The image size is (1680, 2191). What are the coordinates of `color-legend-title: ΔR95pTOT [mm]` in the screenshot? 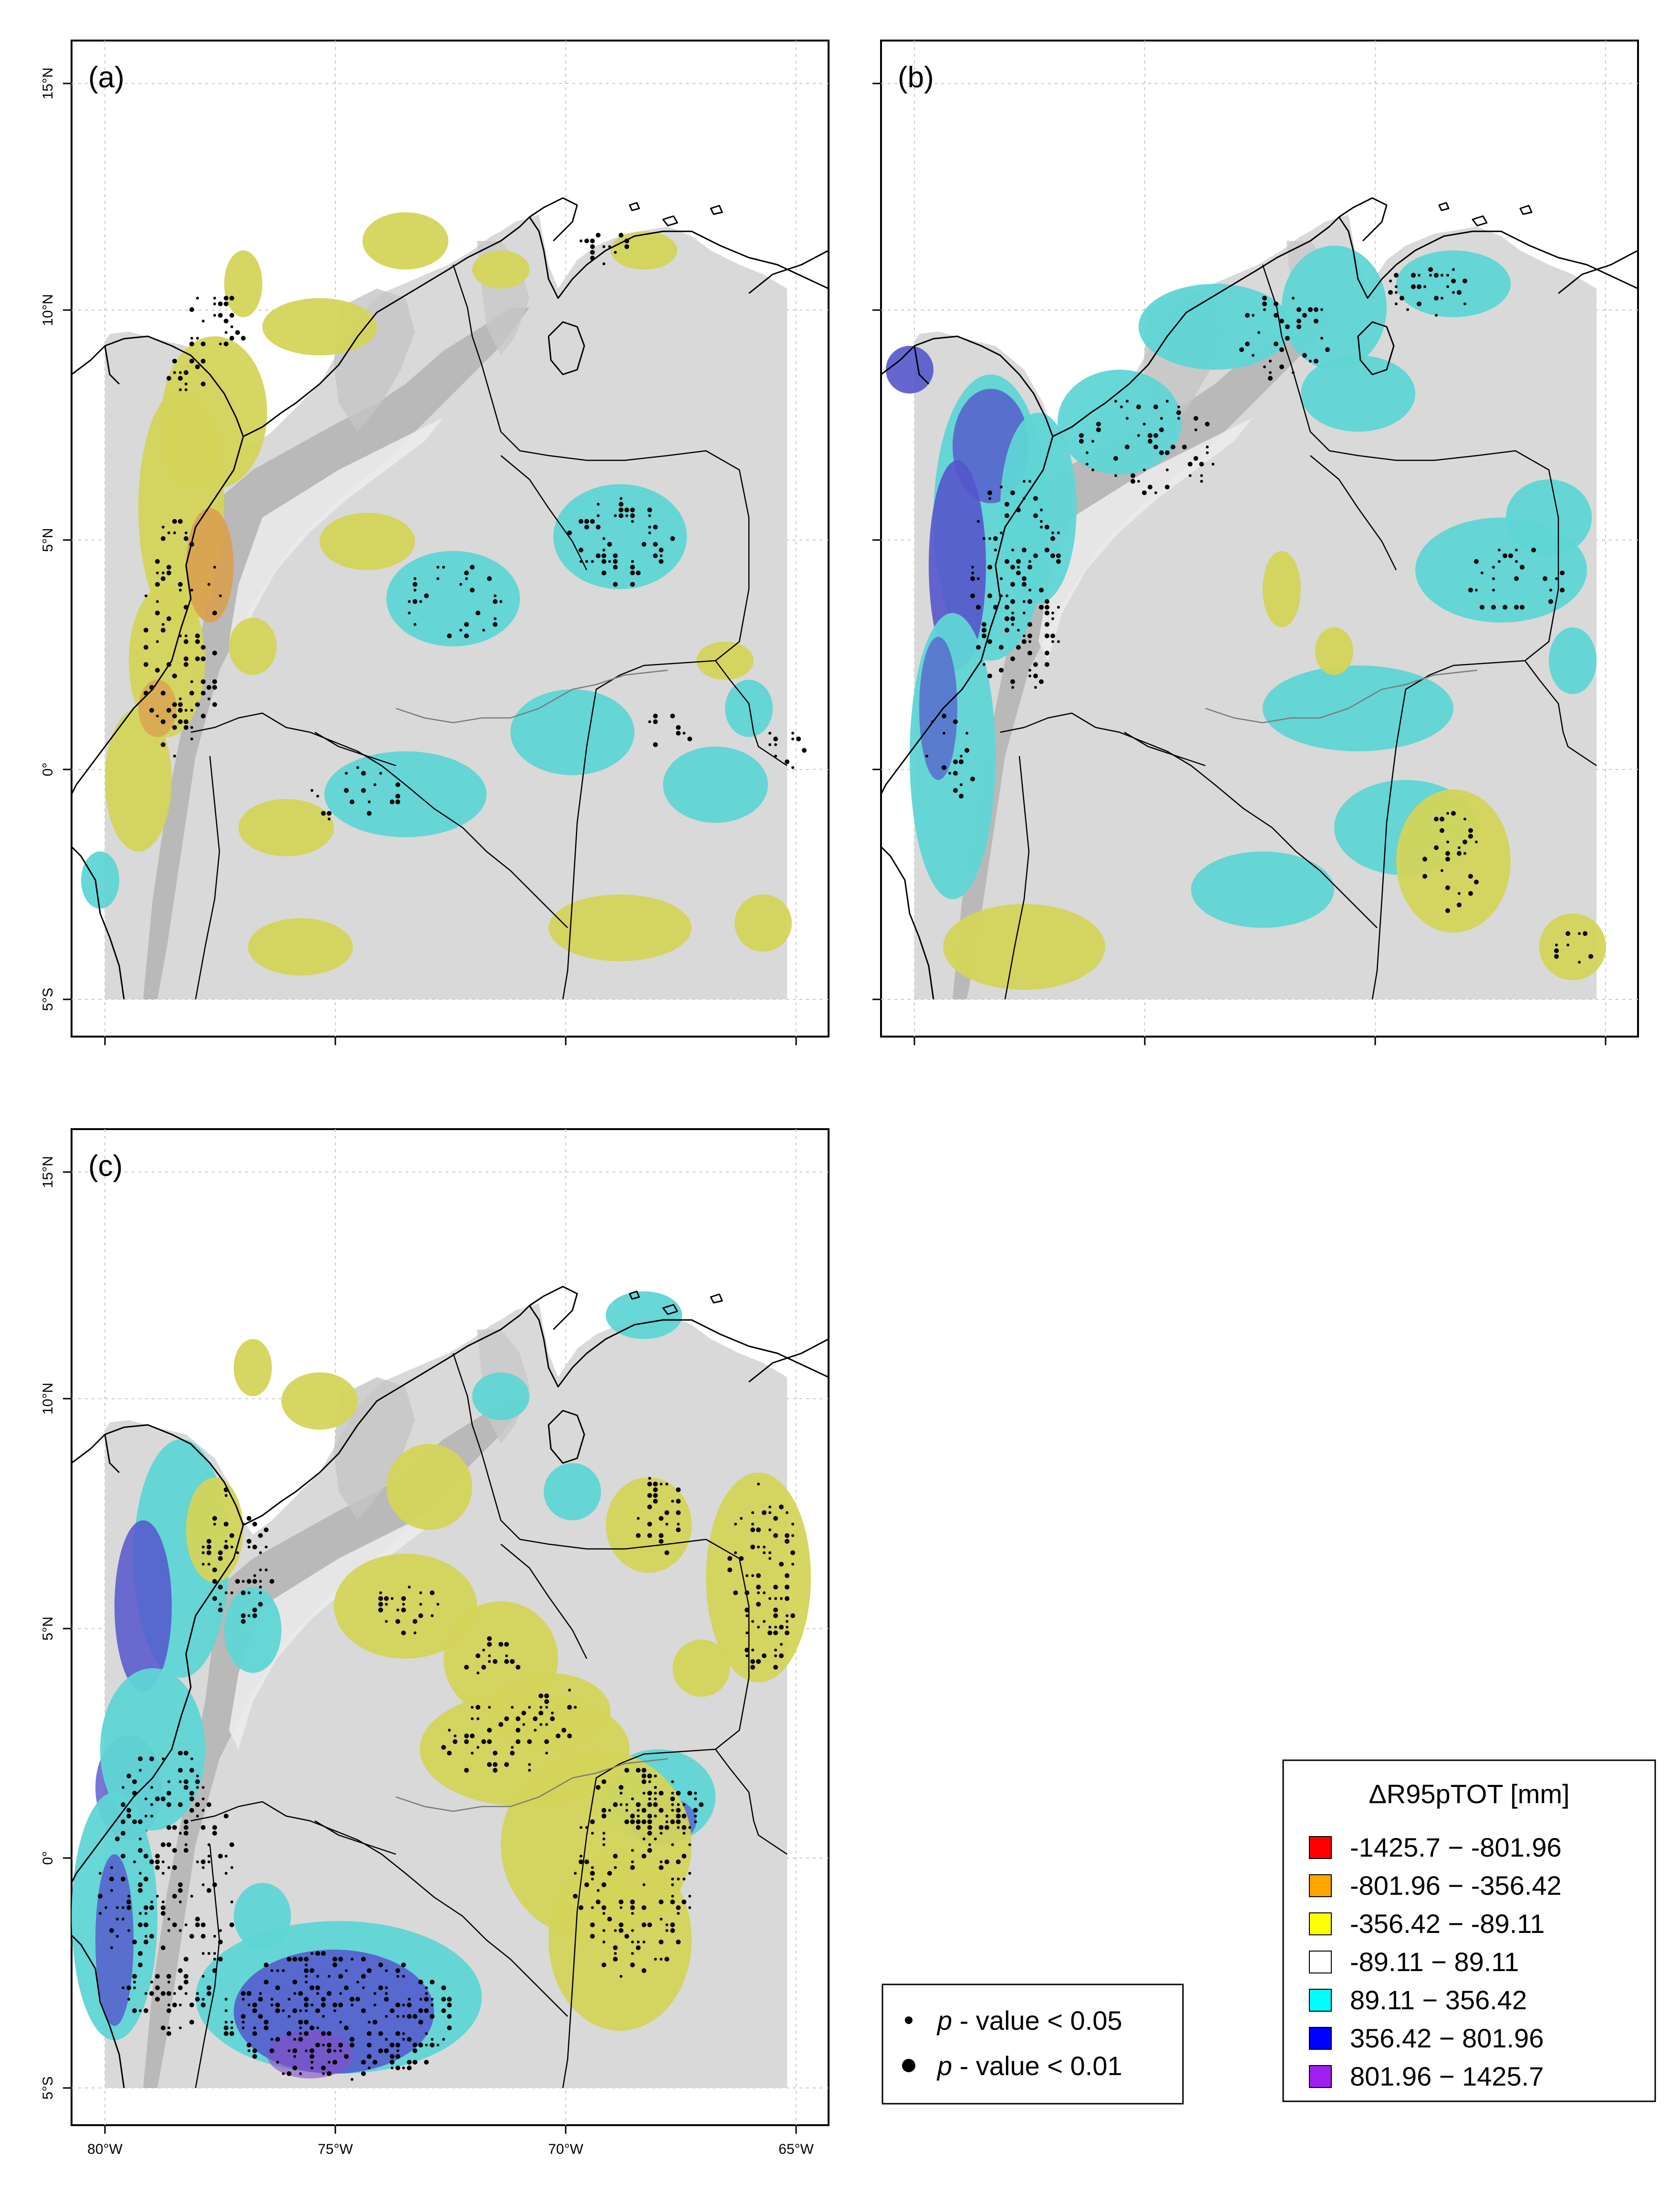 It's located at (1469, 1794).